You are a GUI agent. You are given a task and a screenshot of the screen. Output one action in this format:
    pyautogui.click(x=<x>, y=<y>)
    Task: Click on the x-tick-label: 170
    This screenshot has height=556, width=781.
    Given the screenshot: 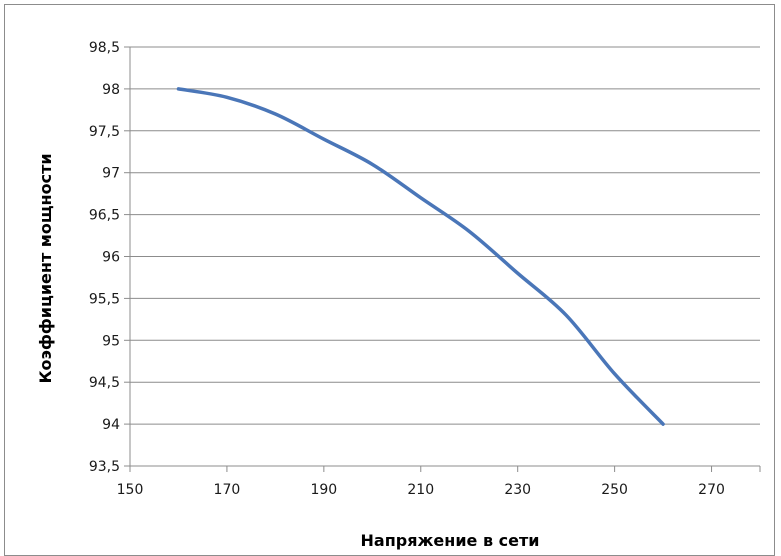 What is the action you would take?
    pyautogui.click(x=227, y=490)
    